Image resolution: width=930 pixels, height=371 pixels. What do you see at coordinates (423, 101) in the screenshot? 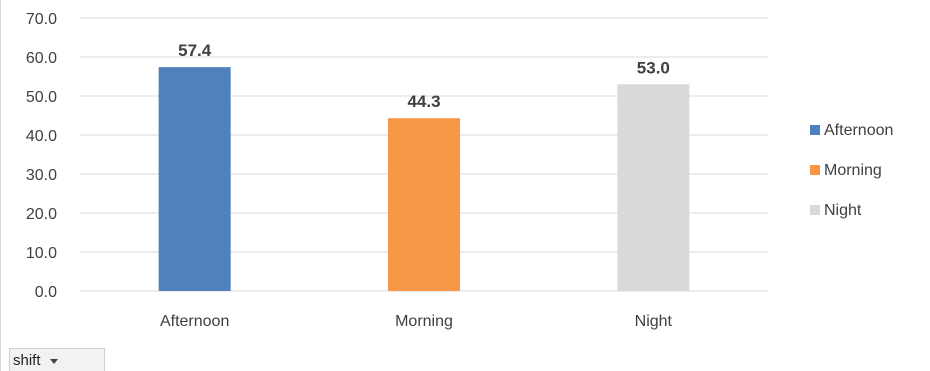
I see `data-label: 44.3` at bounding box center [423, 101].